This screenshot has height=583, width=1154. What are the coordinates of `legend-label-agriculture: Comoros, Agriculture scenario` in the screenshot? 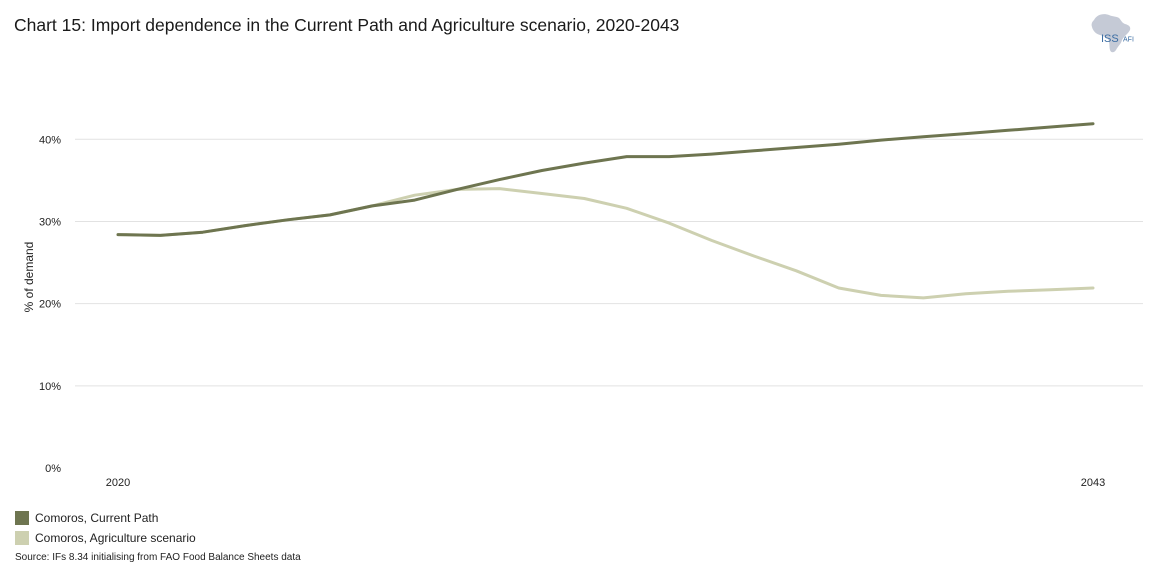 It's located at (115, 538).